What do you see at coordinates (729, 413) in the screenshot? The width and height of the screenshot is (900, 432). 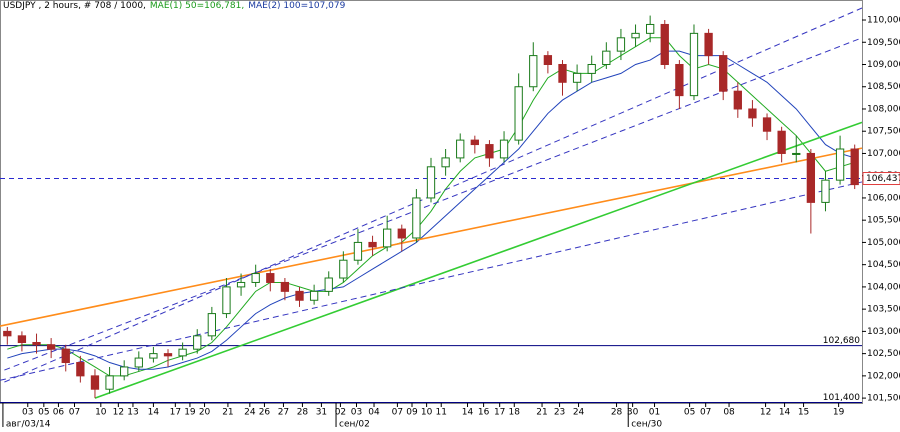 I see `x-tick-label: 08` at bounding box center [729, 413].